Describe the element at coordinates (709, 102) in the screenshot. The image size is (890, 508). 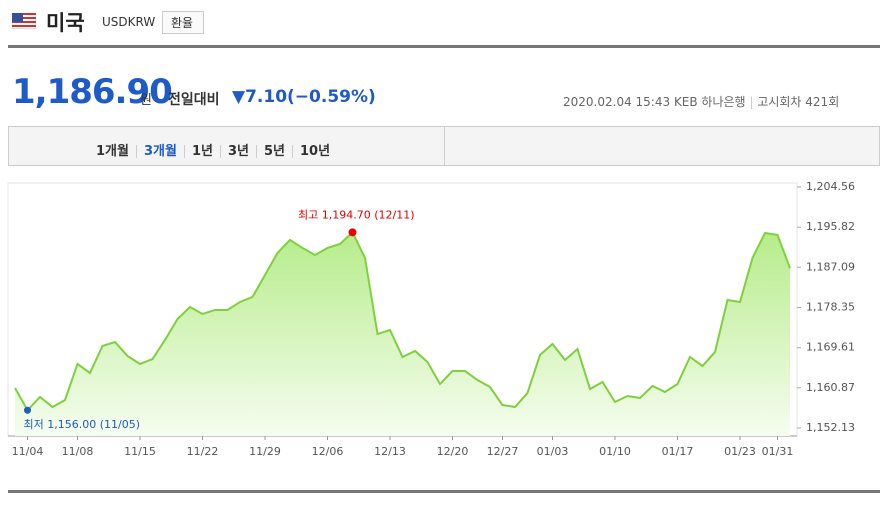
I see `bank: KEB 하나은행` at that location.